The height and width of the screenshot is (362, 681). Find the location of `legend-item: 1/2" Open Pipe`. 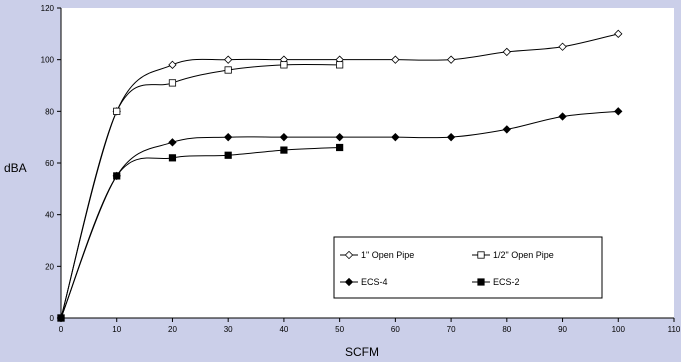

legend-item: 1/2" Open Pipe is located at coordinates (513, 255).